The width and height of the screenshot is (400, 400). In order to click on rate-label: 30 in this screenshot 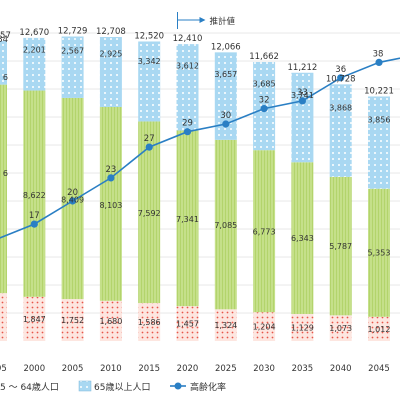, I will do `click(225, 116)`.